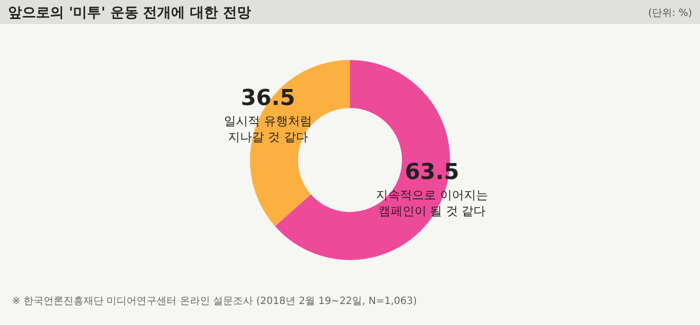 This screenshot has width=700, height=325. What do you see at coordinates (670, 13) in the screenshot?
I see `text: (단위: %)` at bounding box center [670, 13].